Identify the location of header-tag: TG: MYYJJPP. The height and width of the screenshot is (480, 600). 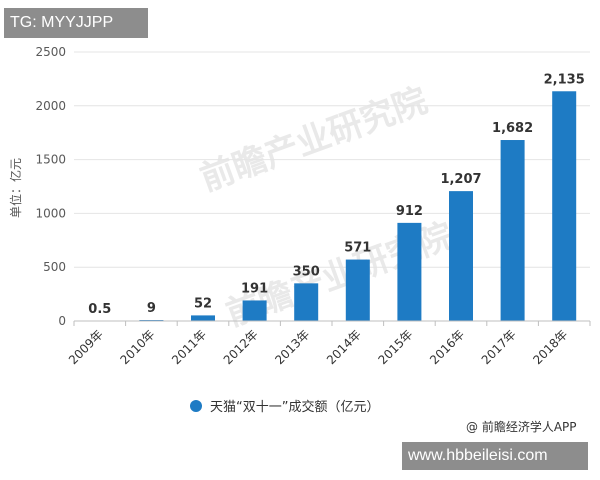
(76, 23).